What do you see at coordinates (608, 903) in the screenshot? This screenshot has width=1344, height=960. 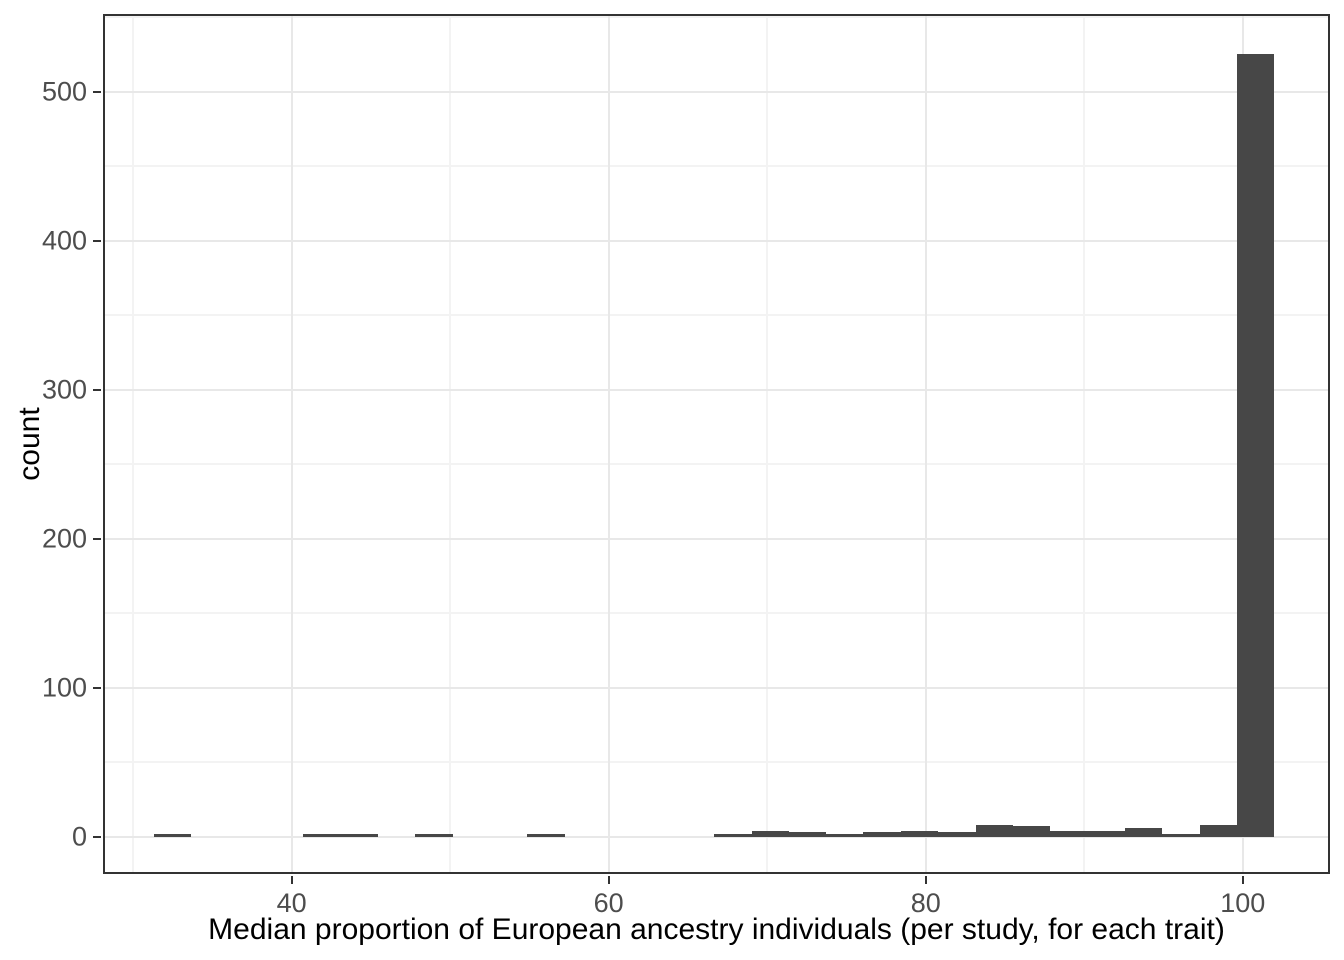 I see `x-tick-label: 60` at bounding box center [608, 903].